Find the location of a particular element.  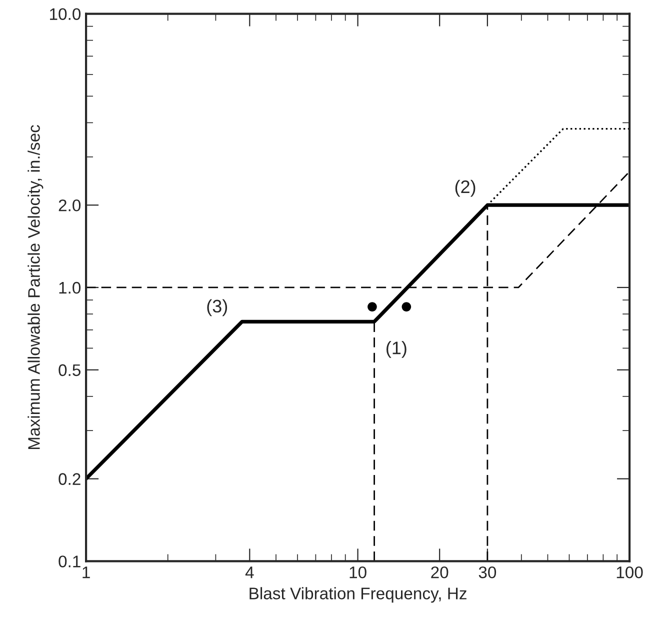

y-tick-label: 0.2 is located at coordinates (69, 479).